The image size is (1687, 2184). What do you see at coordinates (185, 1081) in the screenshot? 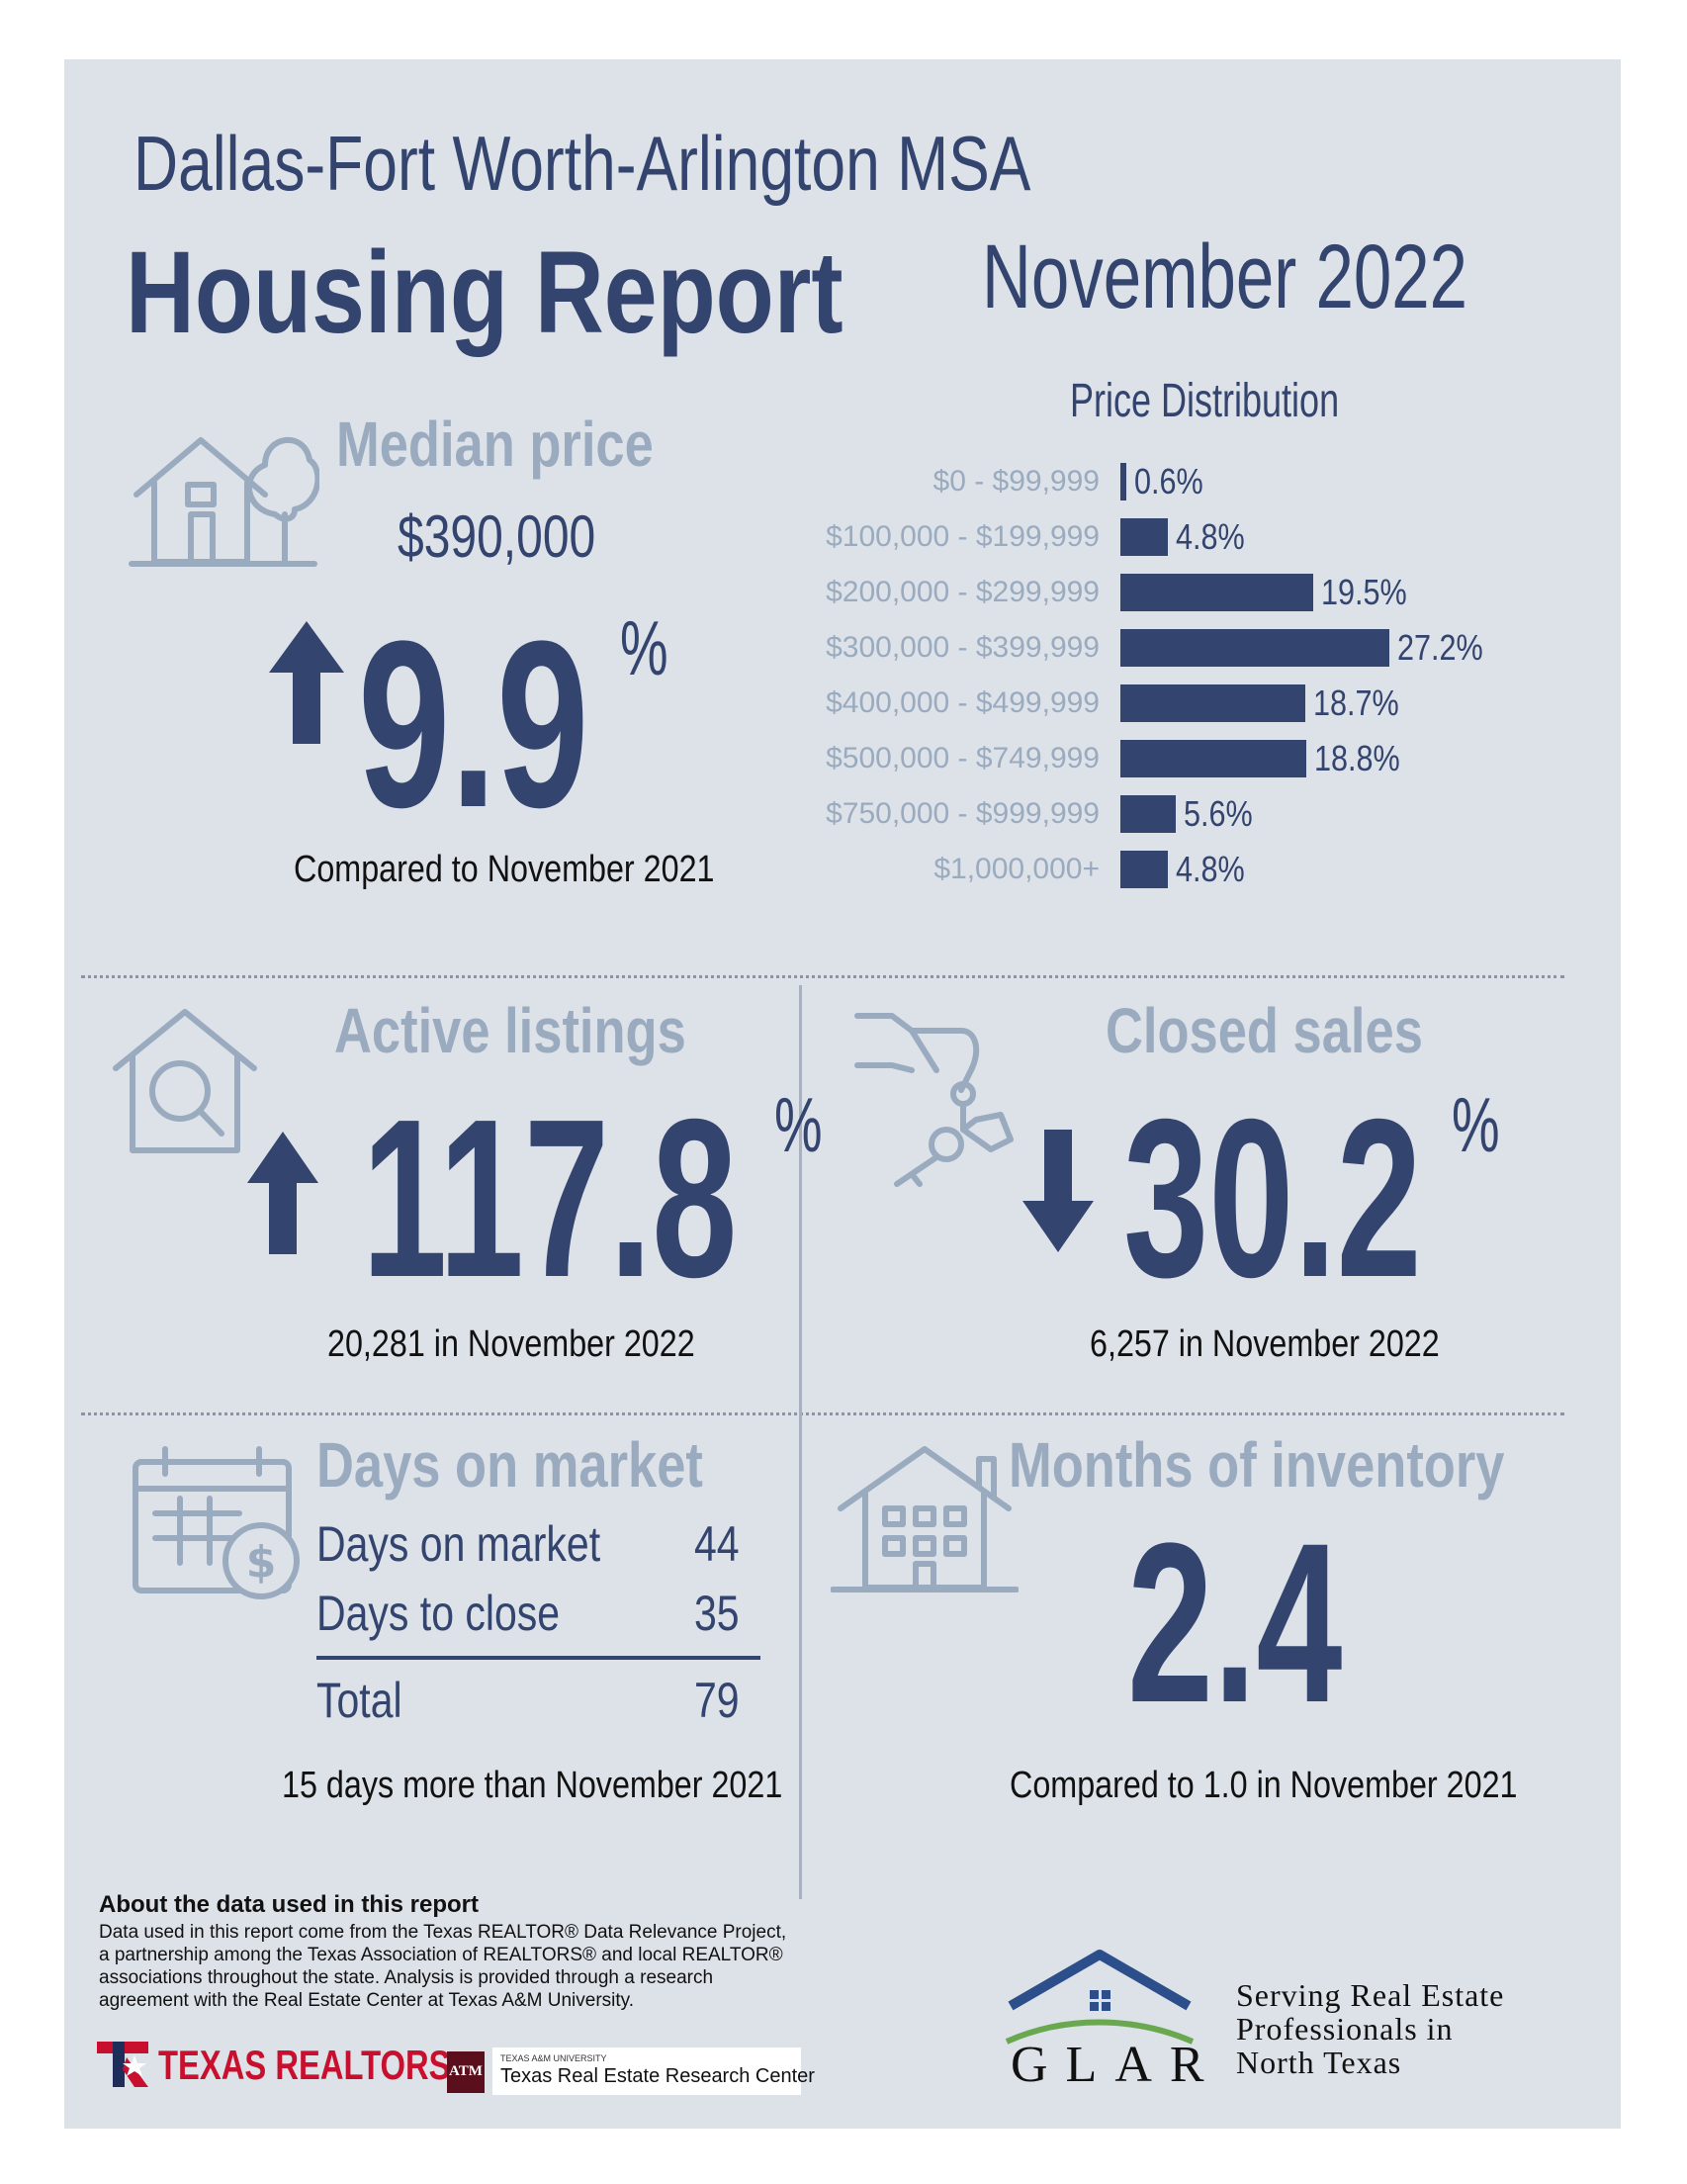
I see `house-search-icon` at bounding box center [185, 1081].